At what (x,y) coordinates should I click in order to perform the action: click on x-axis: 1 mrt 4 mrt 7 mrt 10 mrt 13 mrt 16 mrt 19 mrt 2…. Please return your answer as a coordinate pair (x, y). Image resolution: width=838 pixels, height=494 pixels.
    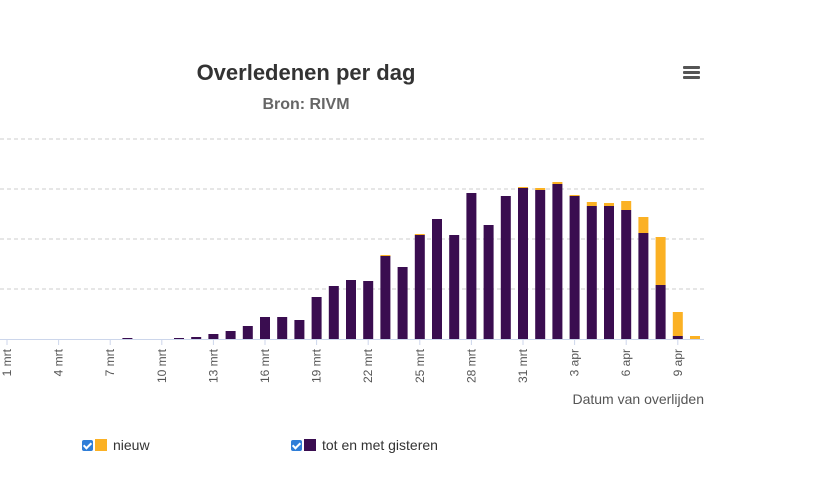
    Looking at the image, I should click on (352, 361).